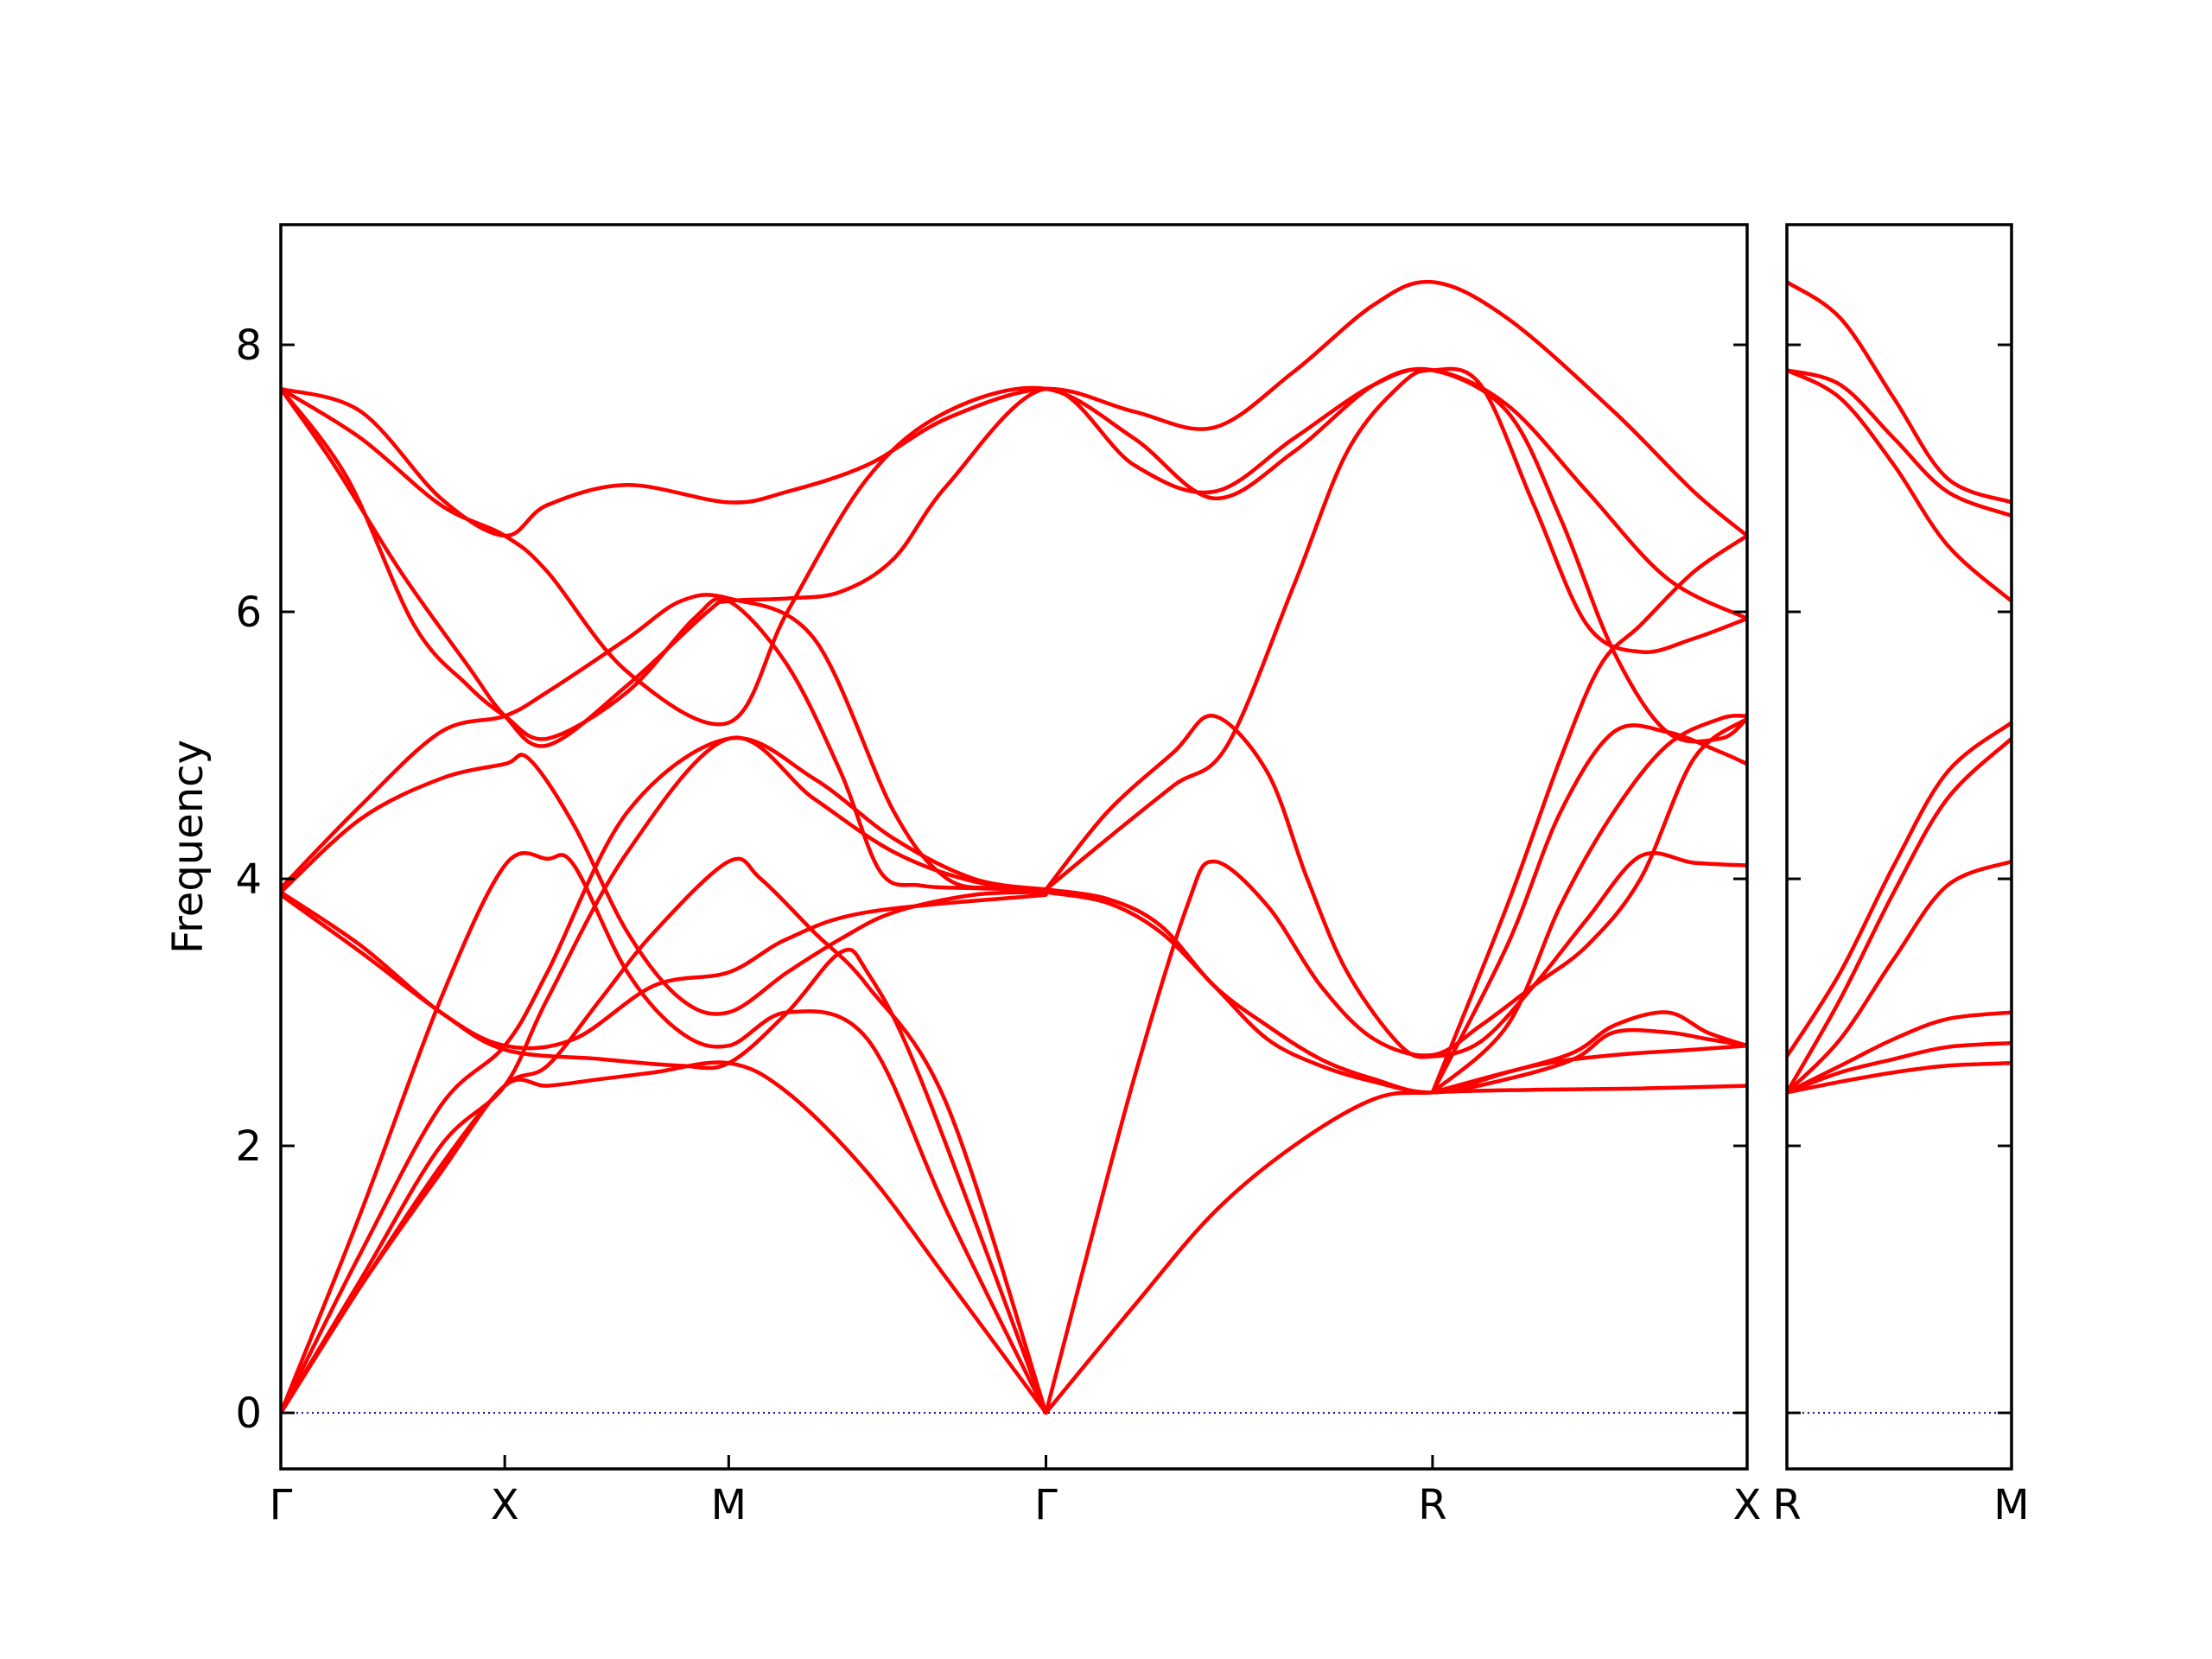 The height and width of the screenshot is (1659, 2212). Describe the element at coordinates (248, 345) in the screenshot. I see `y-tick-label: 8` at that location.